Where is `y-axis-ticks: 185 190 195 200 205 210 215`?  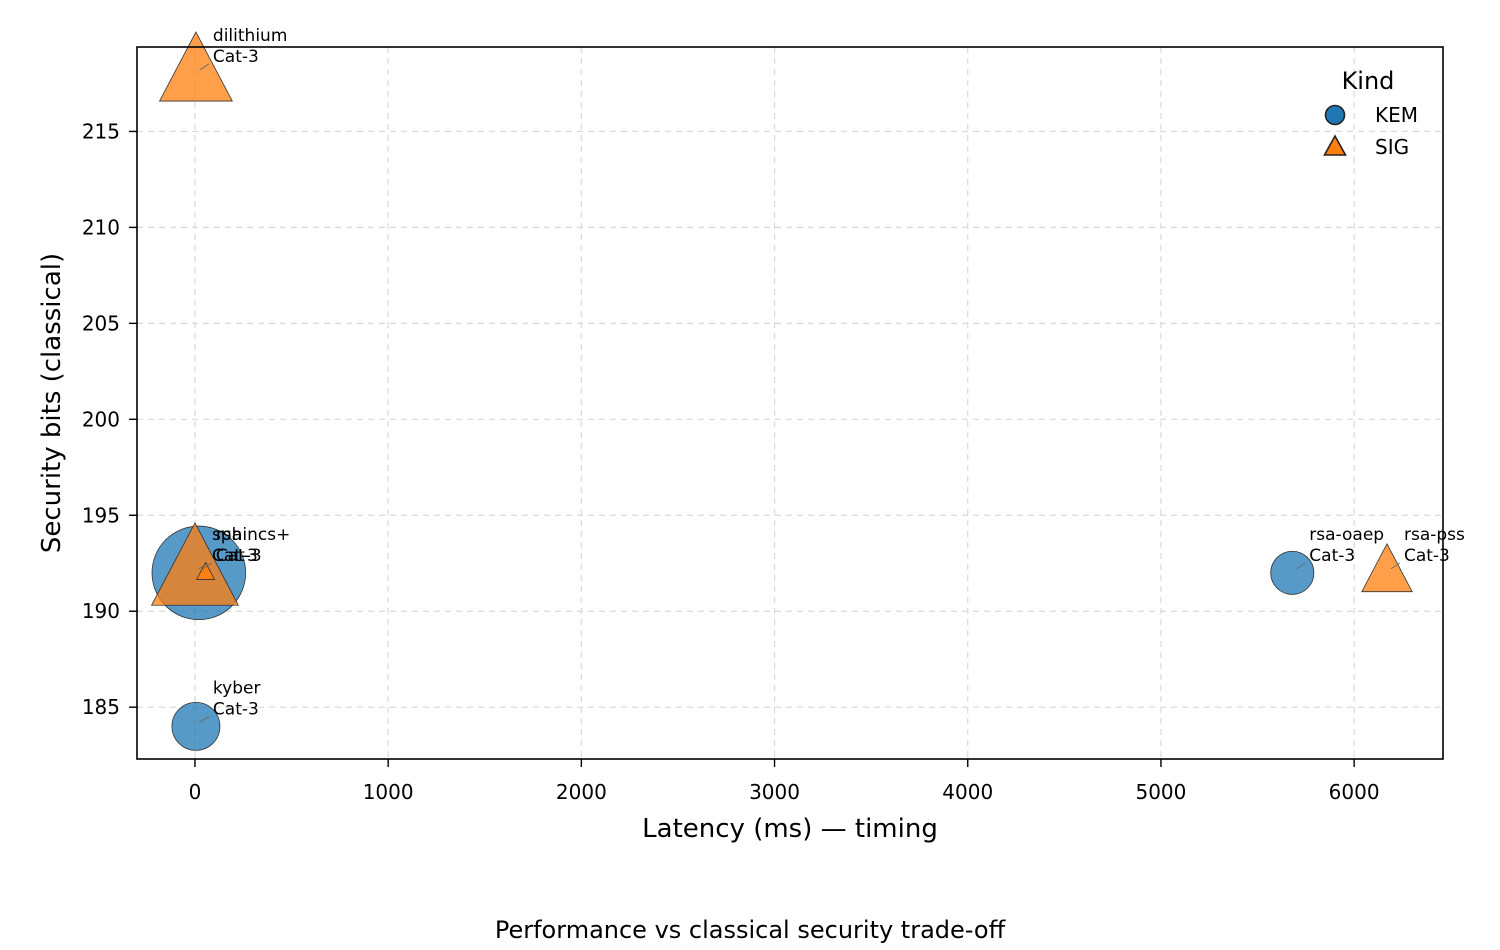
y-axis-ticks: 185 190 195 200 205 210 215 is located at coordinates (109, 419).